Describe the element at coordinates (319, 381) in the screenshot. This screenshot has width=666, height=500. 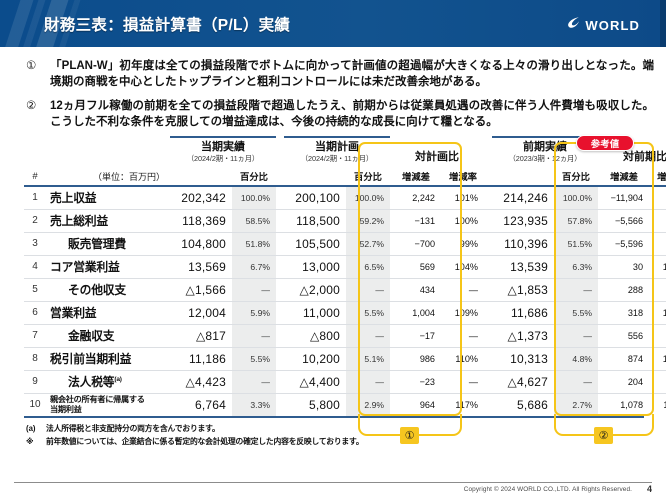
I see `cell-plan-value: △4,400` at that location.